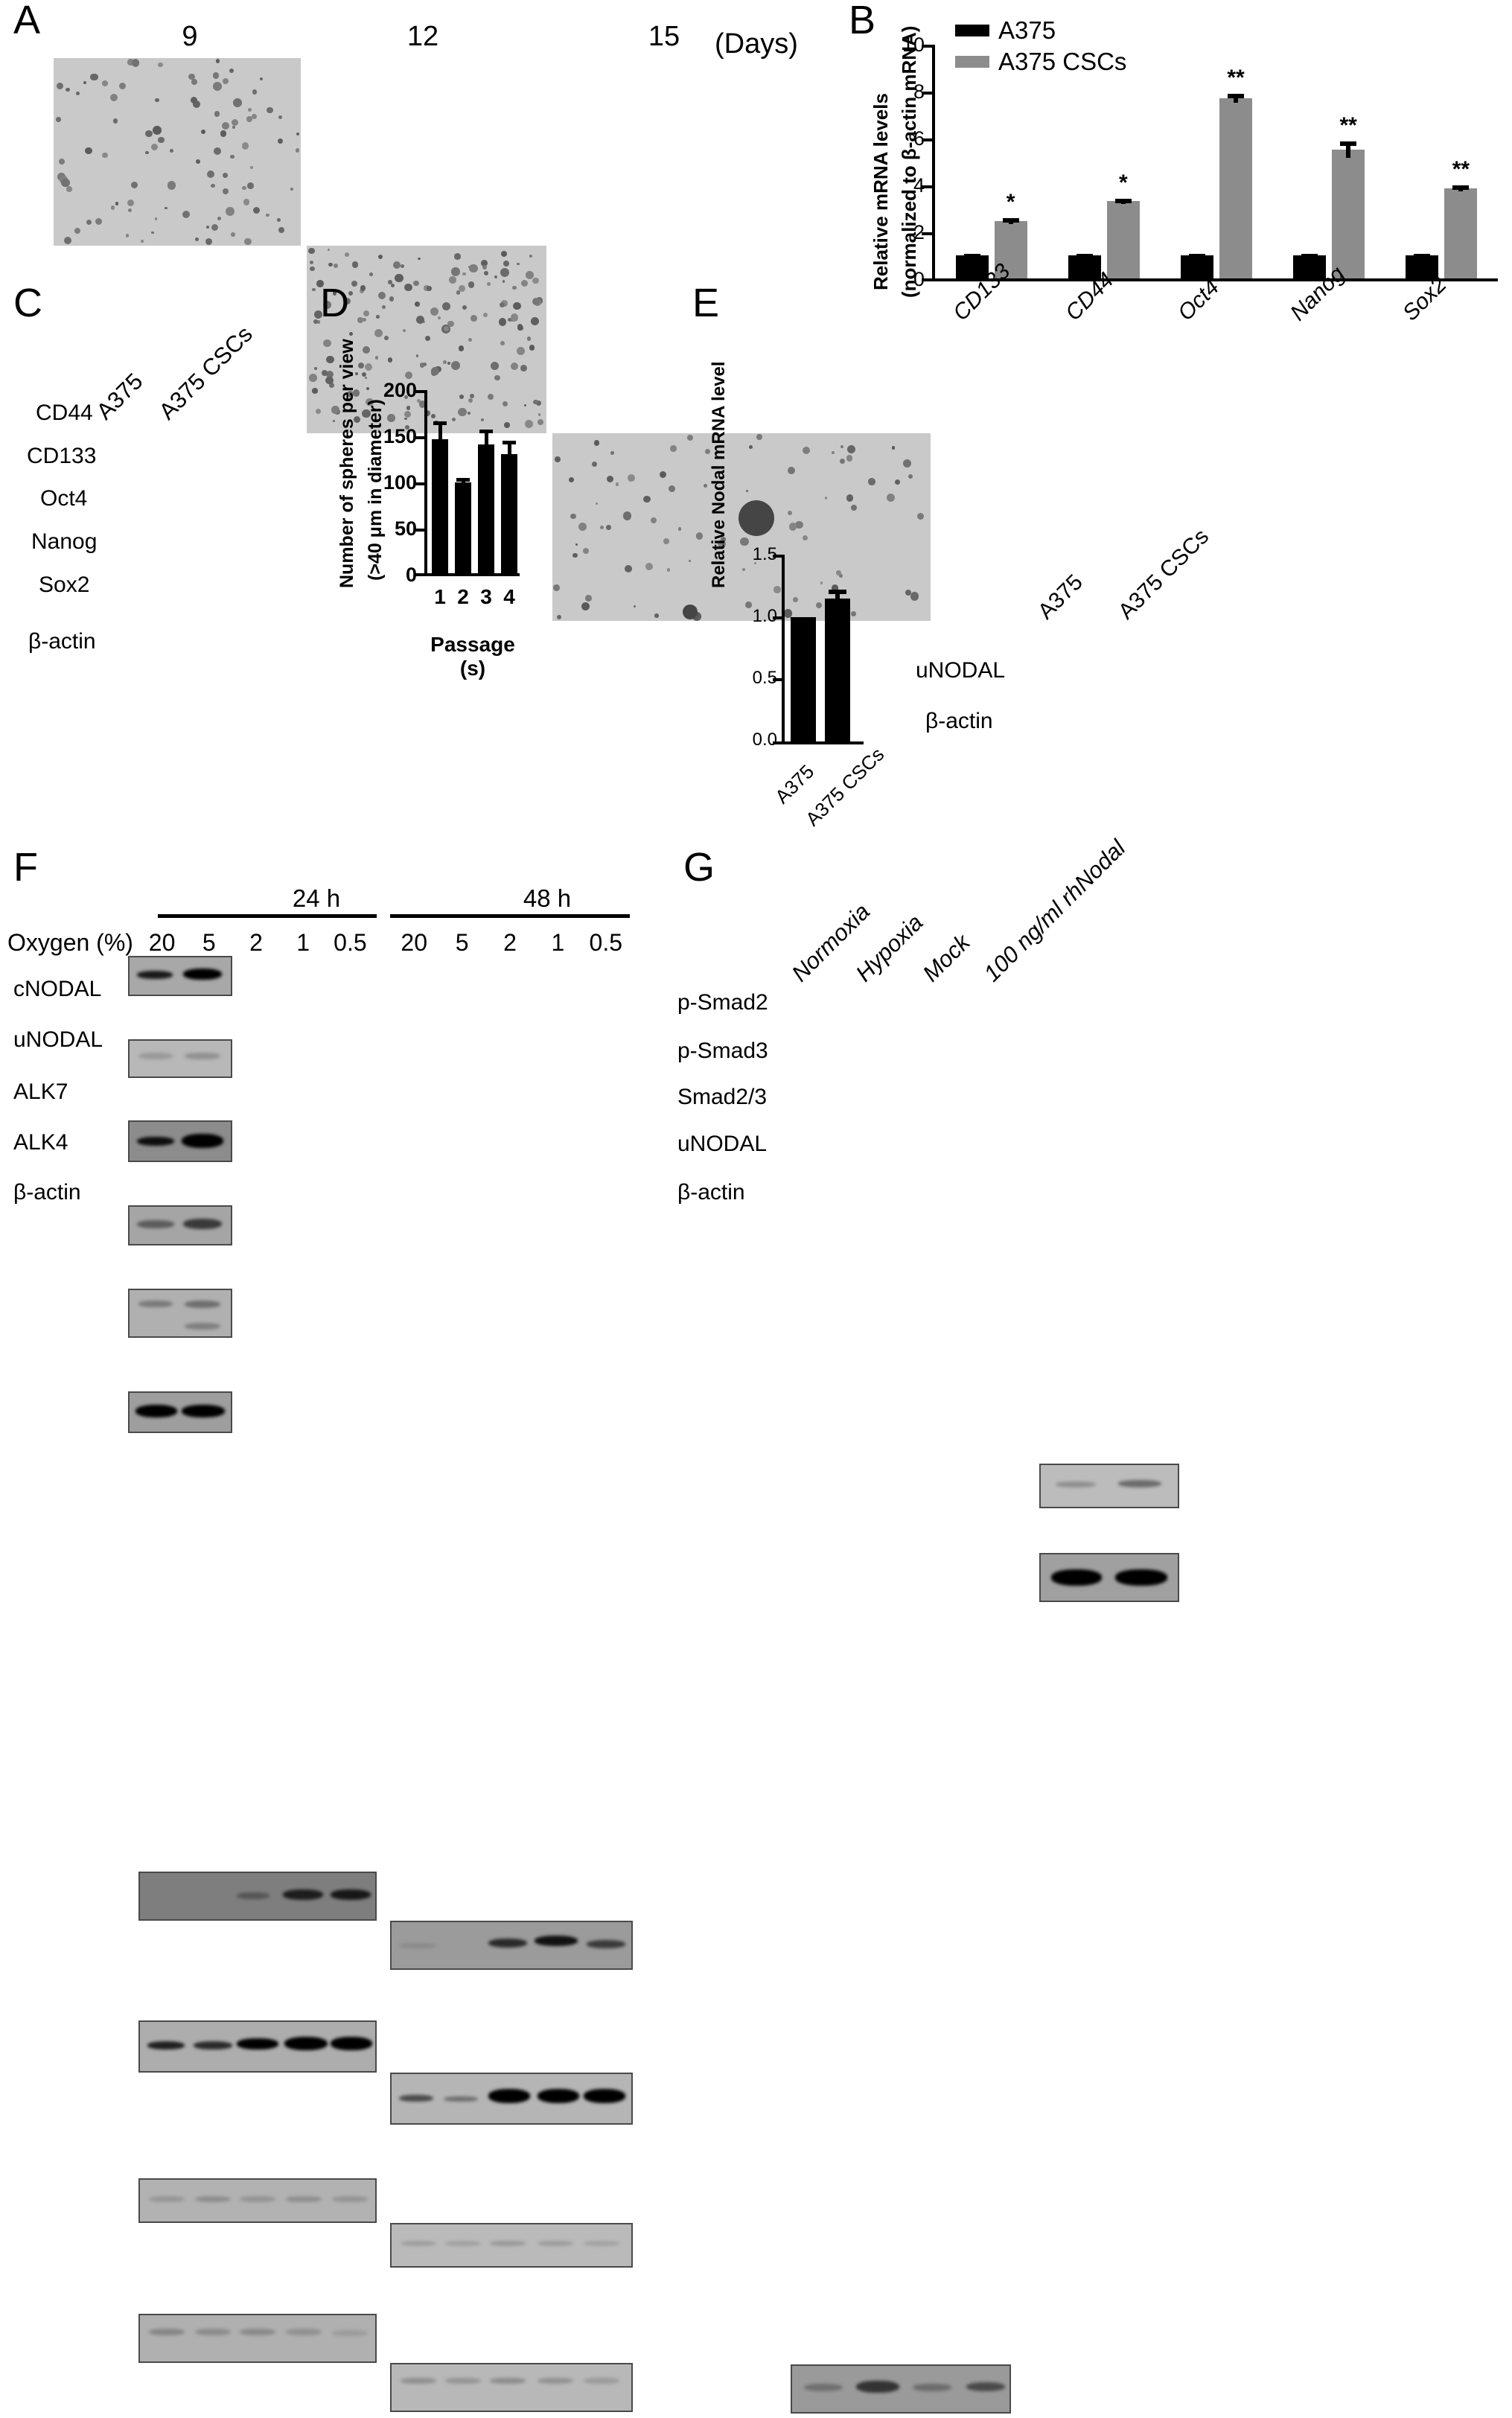 This screenshot has width=1512, height=2418. I want to click on panel-c-blot-oct4, so click(180, 1141).